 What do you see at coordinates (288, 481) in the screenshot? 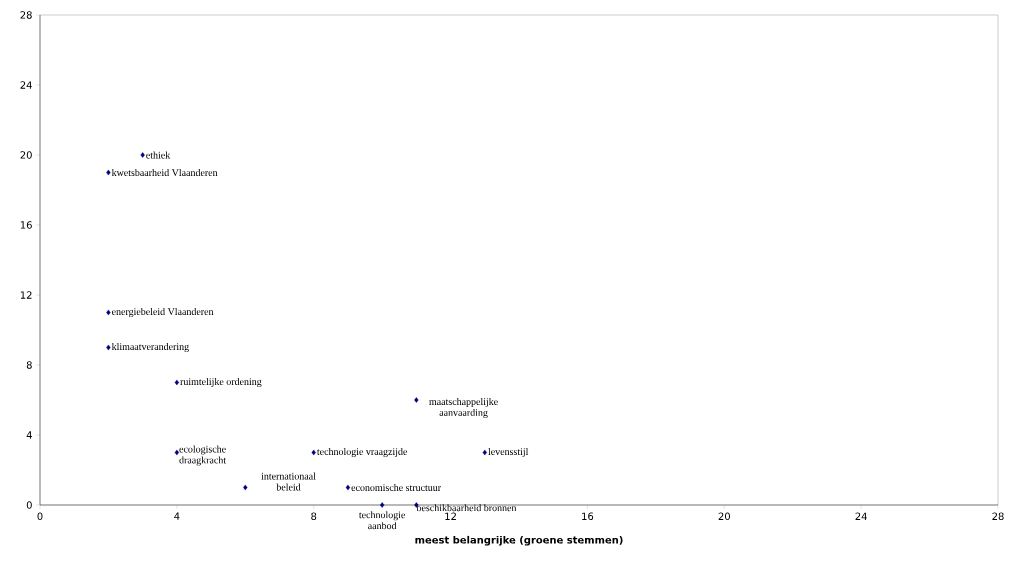
I see `annotation: internationaal beleid` at bounding box center [288, 481].